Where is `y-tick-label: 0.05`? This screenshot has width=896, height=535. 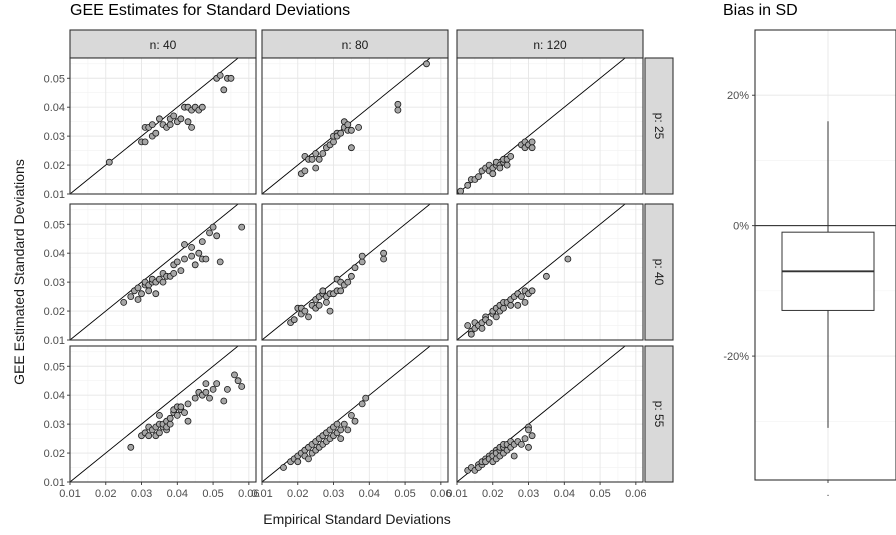
y-tick-label: 0.05 is located at coordinates (54, 79).